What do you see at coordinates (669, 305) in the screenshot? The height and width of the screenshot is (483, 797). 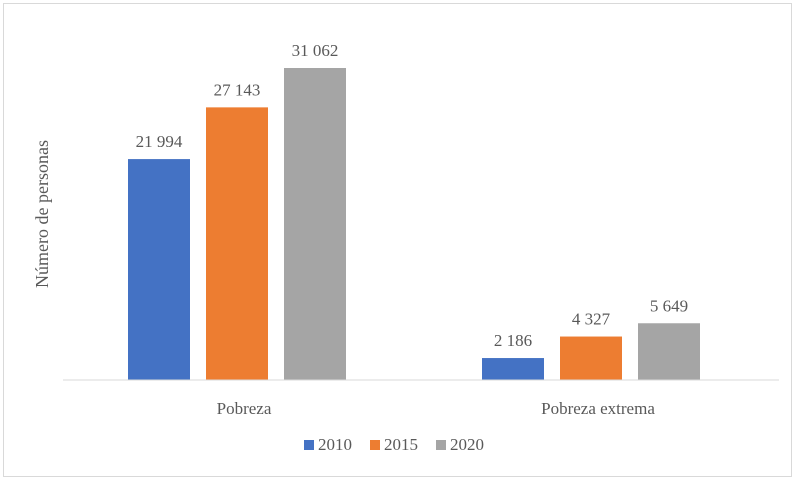 I see `data-label: 5 649` at bounding box center [669, 305].